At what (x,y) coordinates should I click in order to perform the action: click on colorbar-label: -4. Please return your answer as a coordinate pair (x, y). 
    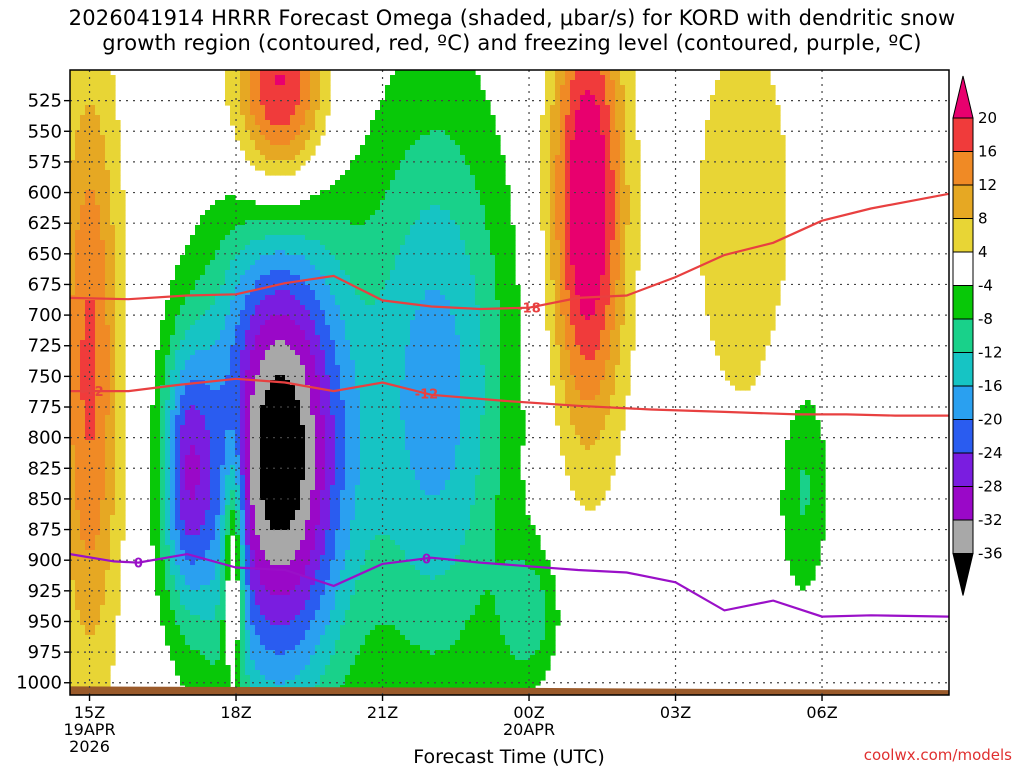
    Looking at the image, I should click on (985, 286).